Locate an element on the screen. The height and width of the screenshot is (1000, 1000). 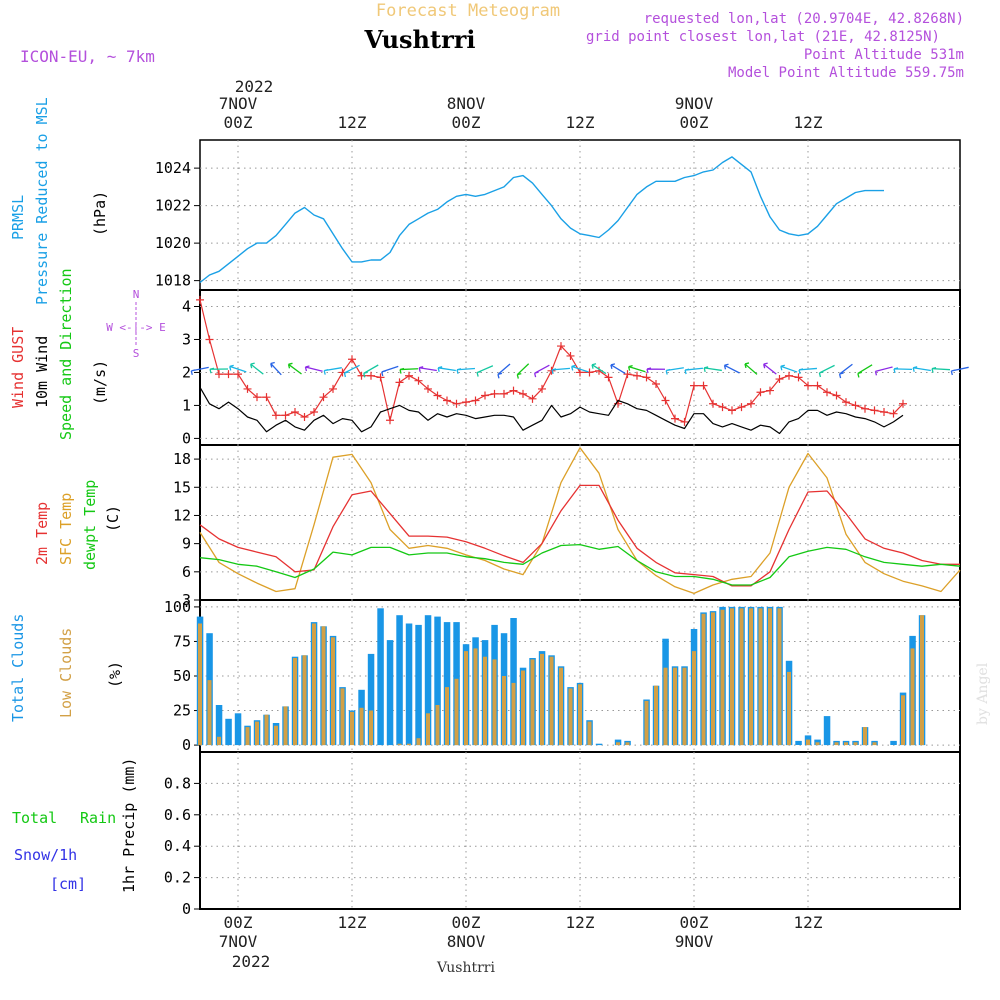
bottom-time-tick-label: 12Z is located at coordinates (580, 922).